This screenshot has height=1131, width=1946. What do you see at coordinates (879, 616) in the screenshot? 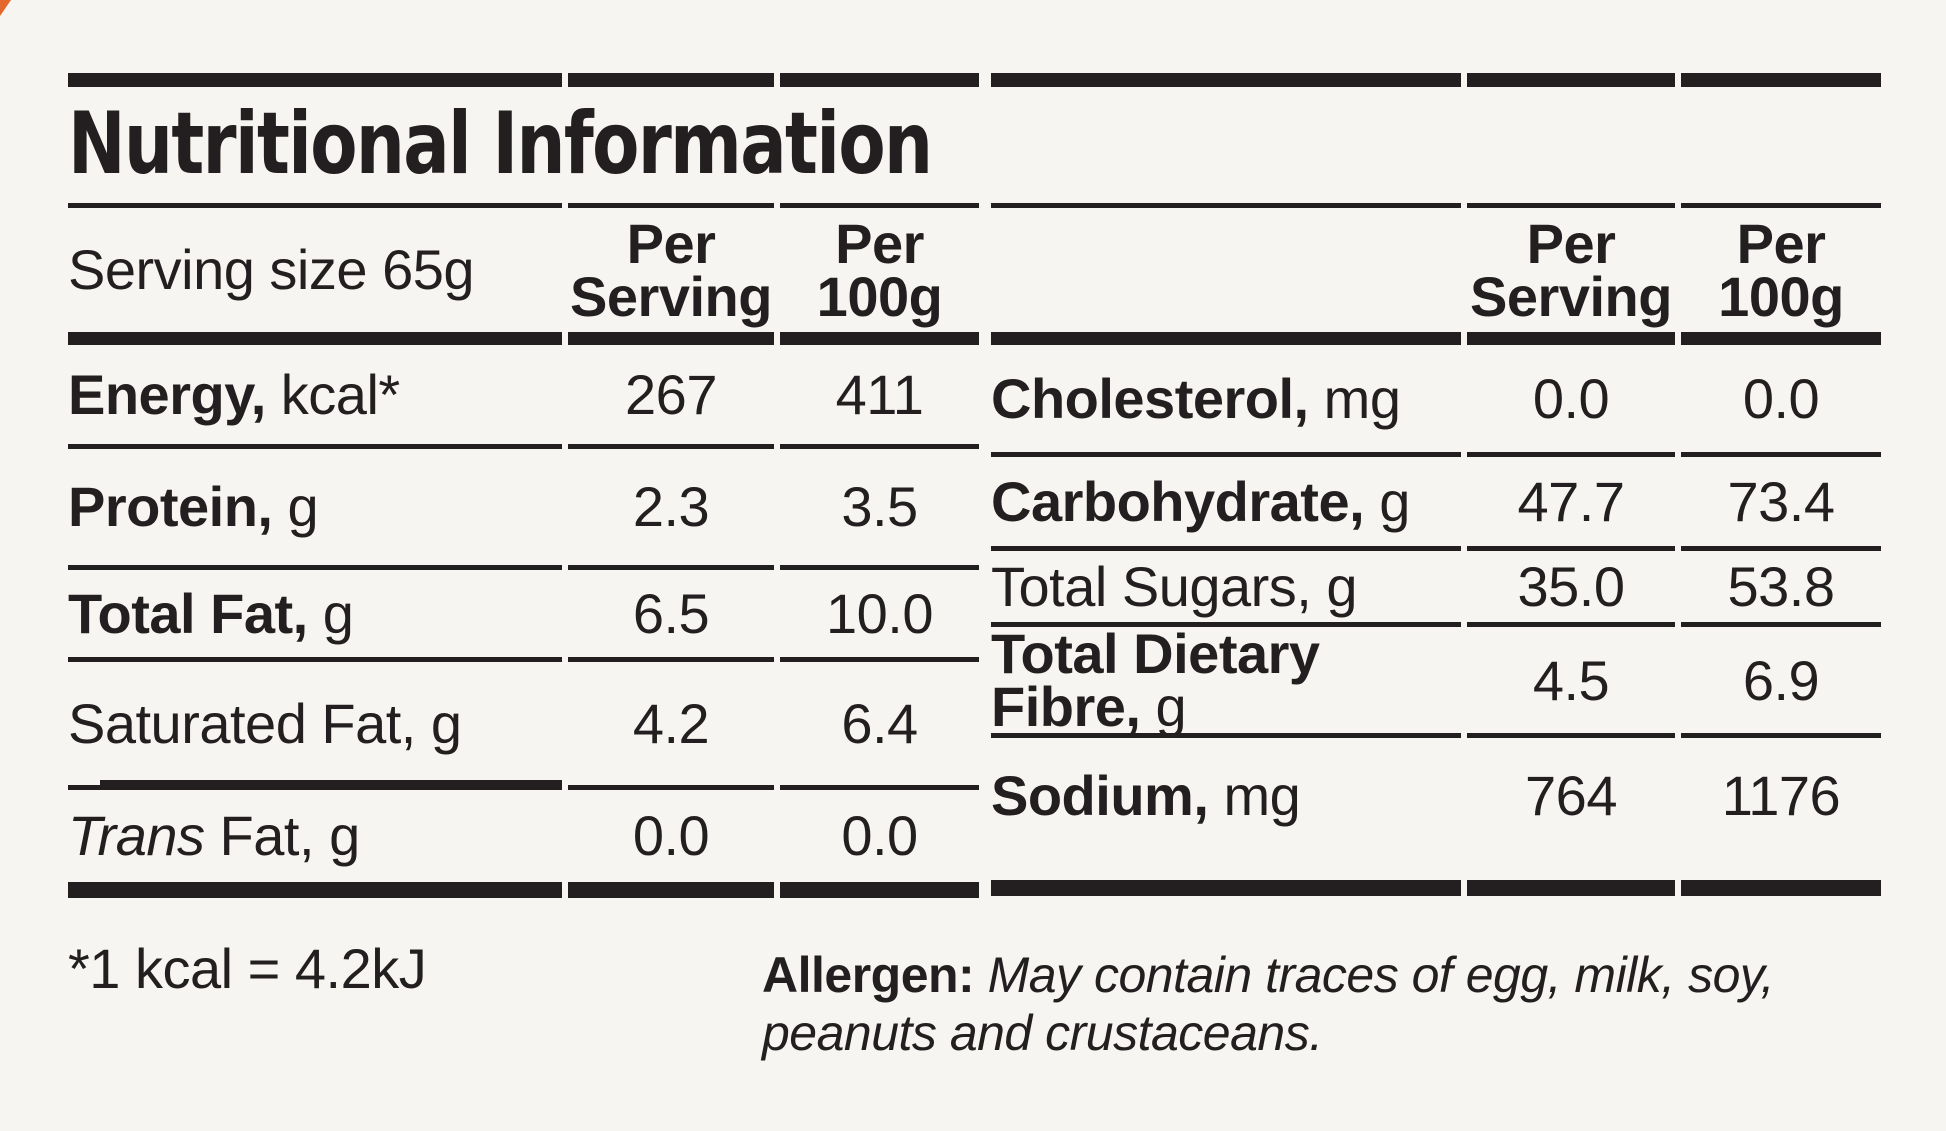
I see `value-per-100g: 10.0` at bounding box center [879, 616].